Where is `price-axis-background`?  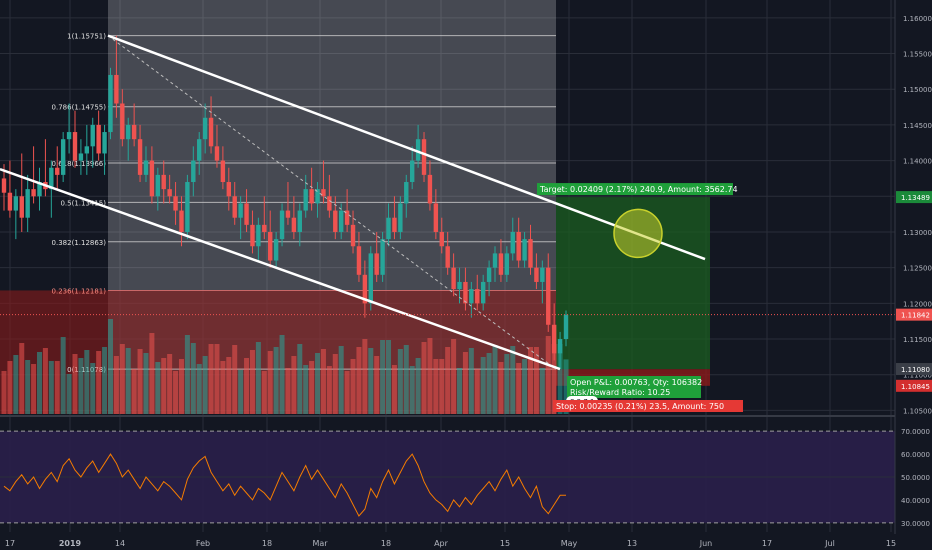 price-axis-background is located at coordinates (913, 267).